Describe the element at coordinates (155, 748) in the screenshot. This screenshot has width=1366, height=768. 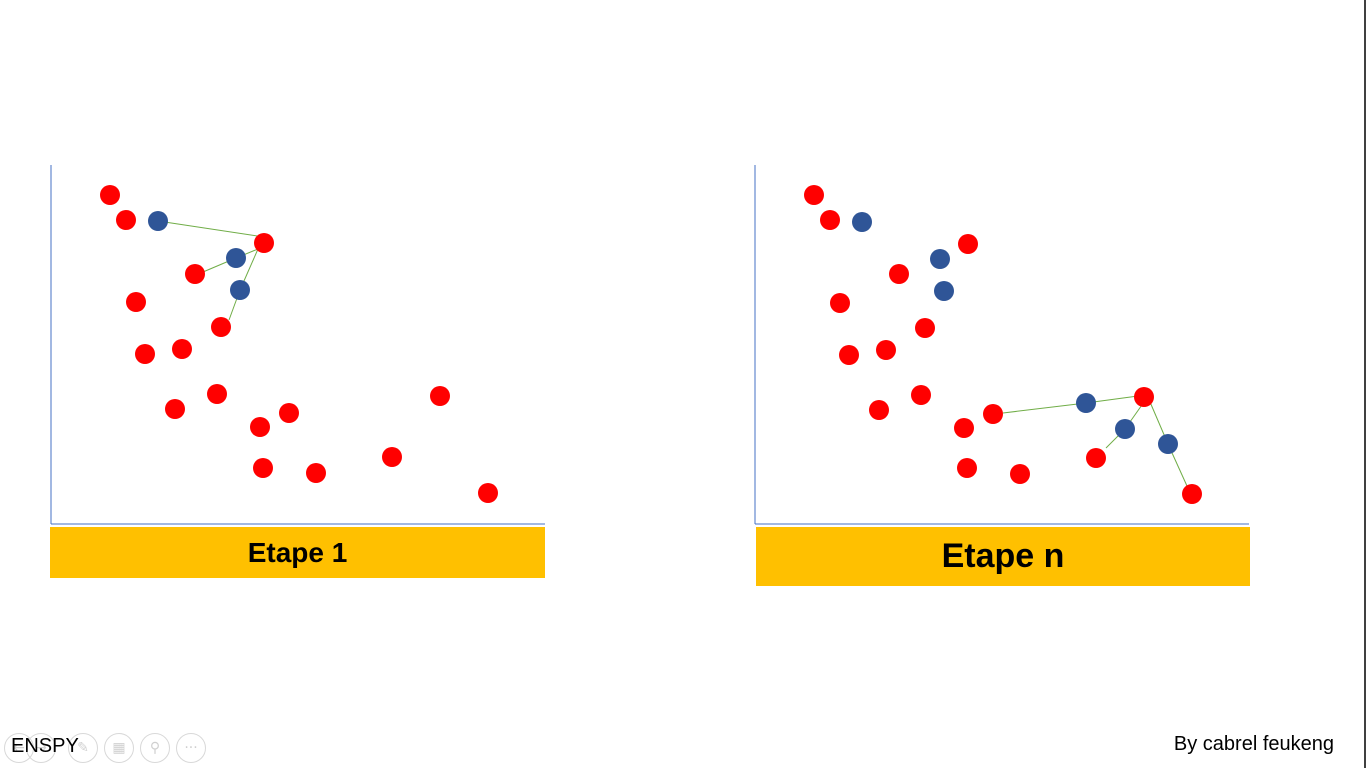
I see `zoom-icon: ⚲` at that location.